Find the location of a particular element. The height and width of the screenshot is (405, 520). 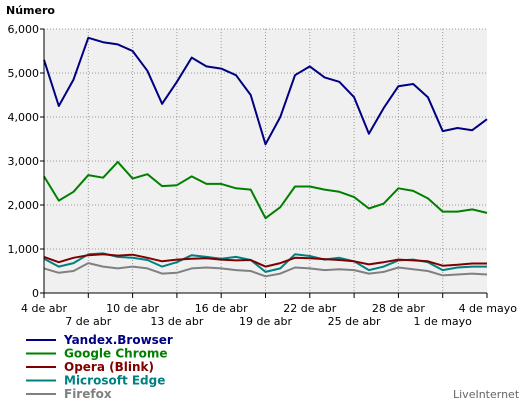

x-tick-label: 1 de mayo is located at coordinates (442, 321).